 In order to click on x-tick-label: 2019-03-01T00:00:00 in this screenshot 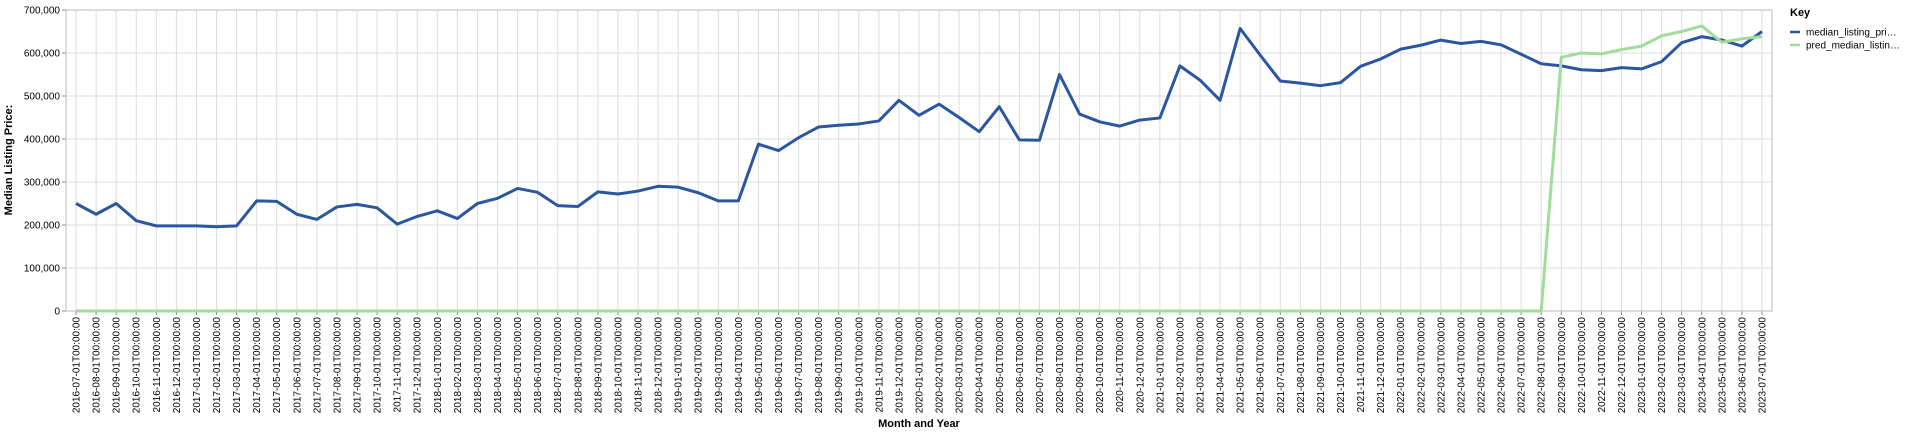, I will do `click(719, 365)`.